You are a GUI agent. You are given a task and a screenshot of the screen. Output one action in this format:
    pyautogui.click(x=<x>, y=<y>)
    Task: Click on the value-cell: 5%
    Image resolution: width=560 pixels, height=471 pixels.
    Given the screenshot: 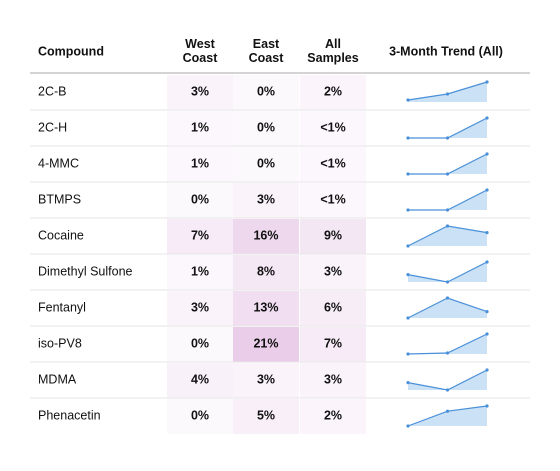 What is the action you would take?
    pyautogui.click(x=266, y=415)
    